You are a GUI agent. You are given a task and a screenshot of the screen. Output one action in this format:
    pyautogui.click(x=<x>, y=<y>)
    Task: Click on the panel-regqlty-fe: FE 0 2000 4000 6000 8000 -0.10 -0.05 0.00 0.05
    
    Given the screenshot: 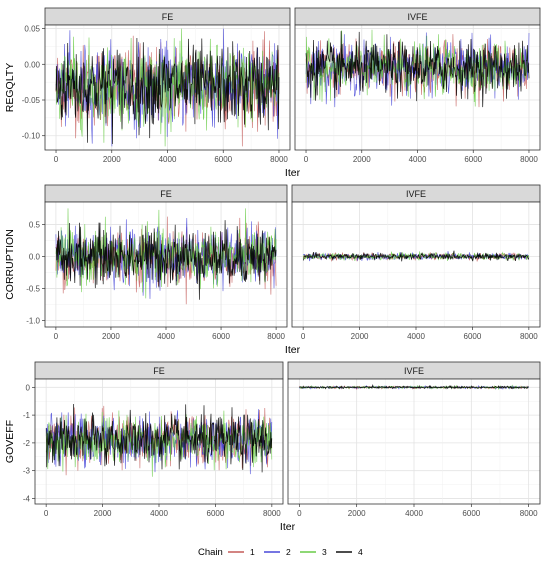 What is the action you would take?
    pyautogui.click(x=156, y=85)
    